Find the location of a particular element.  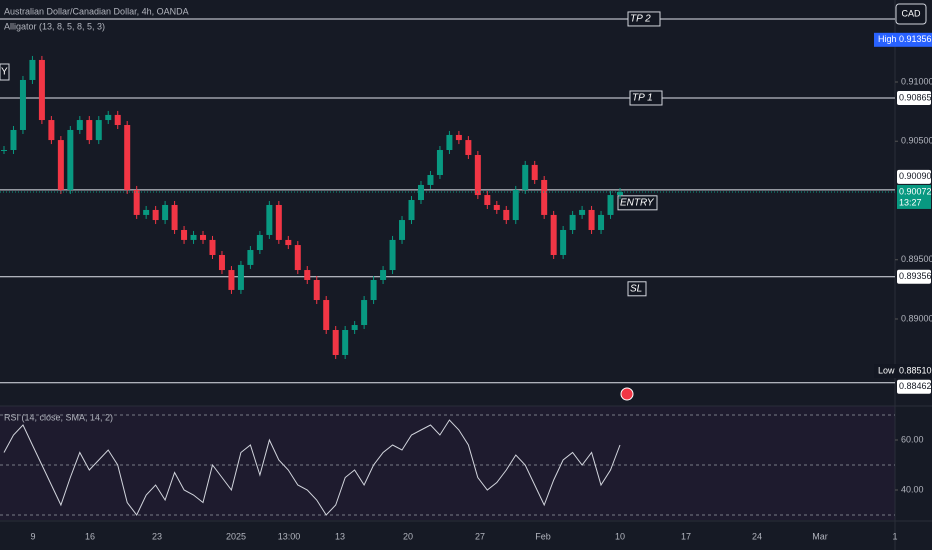

x-tick-label: 13:00 is located at coordinates (289, 536).